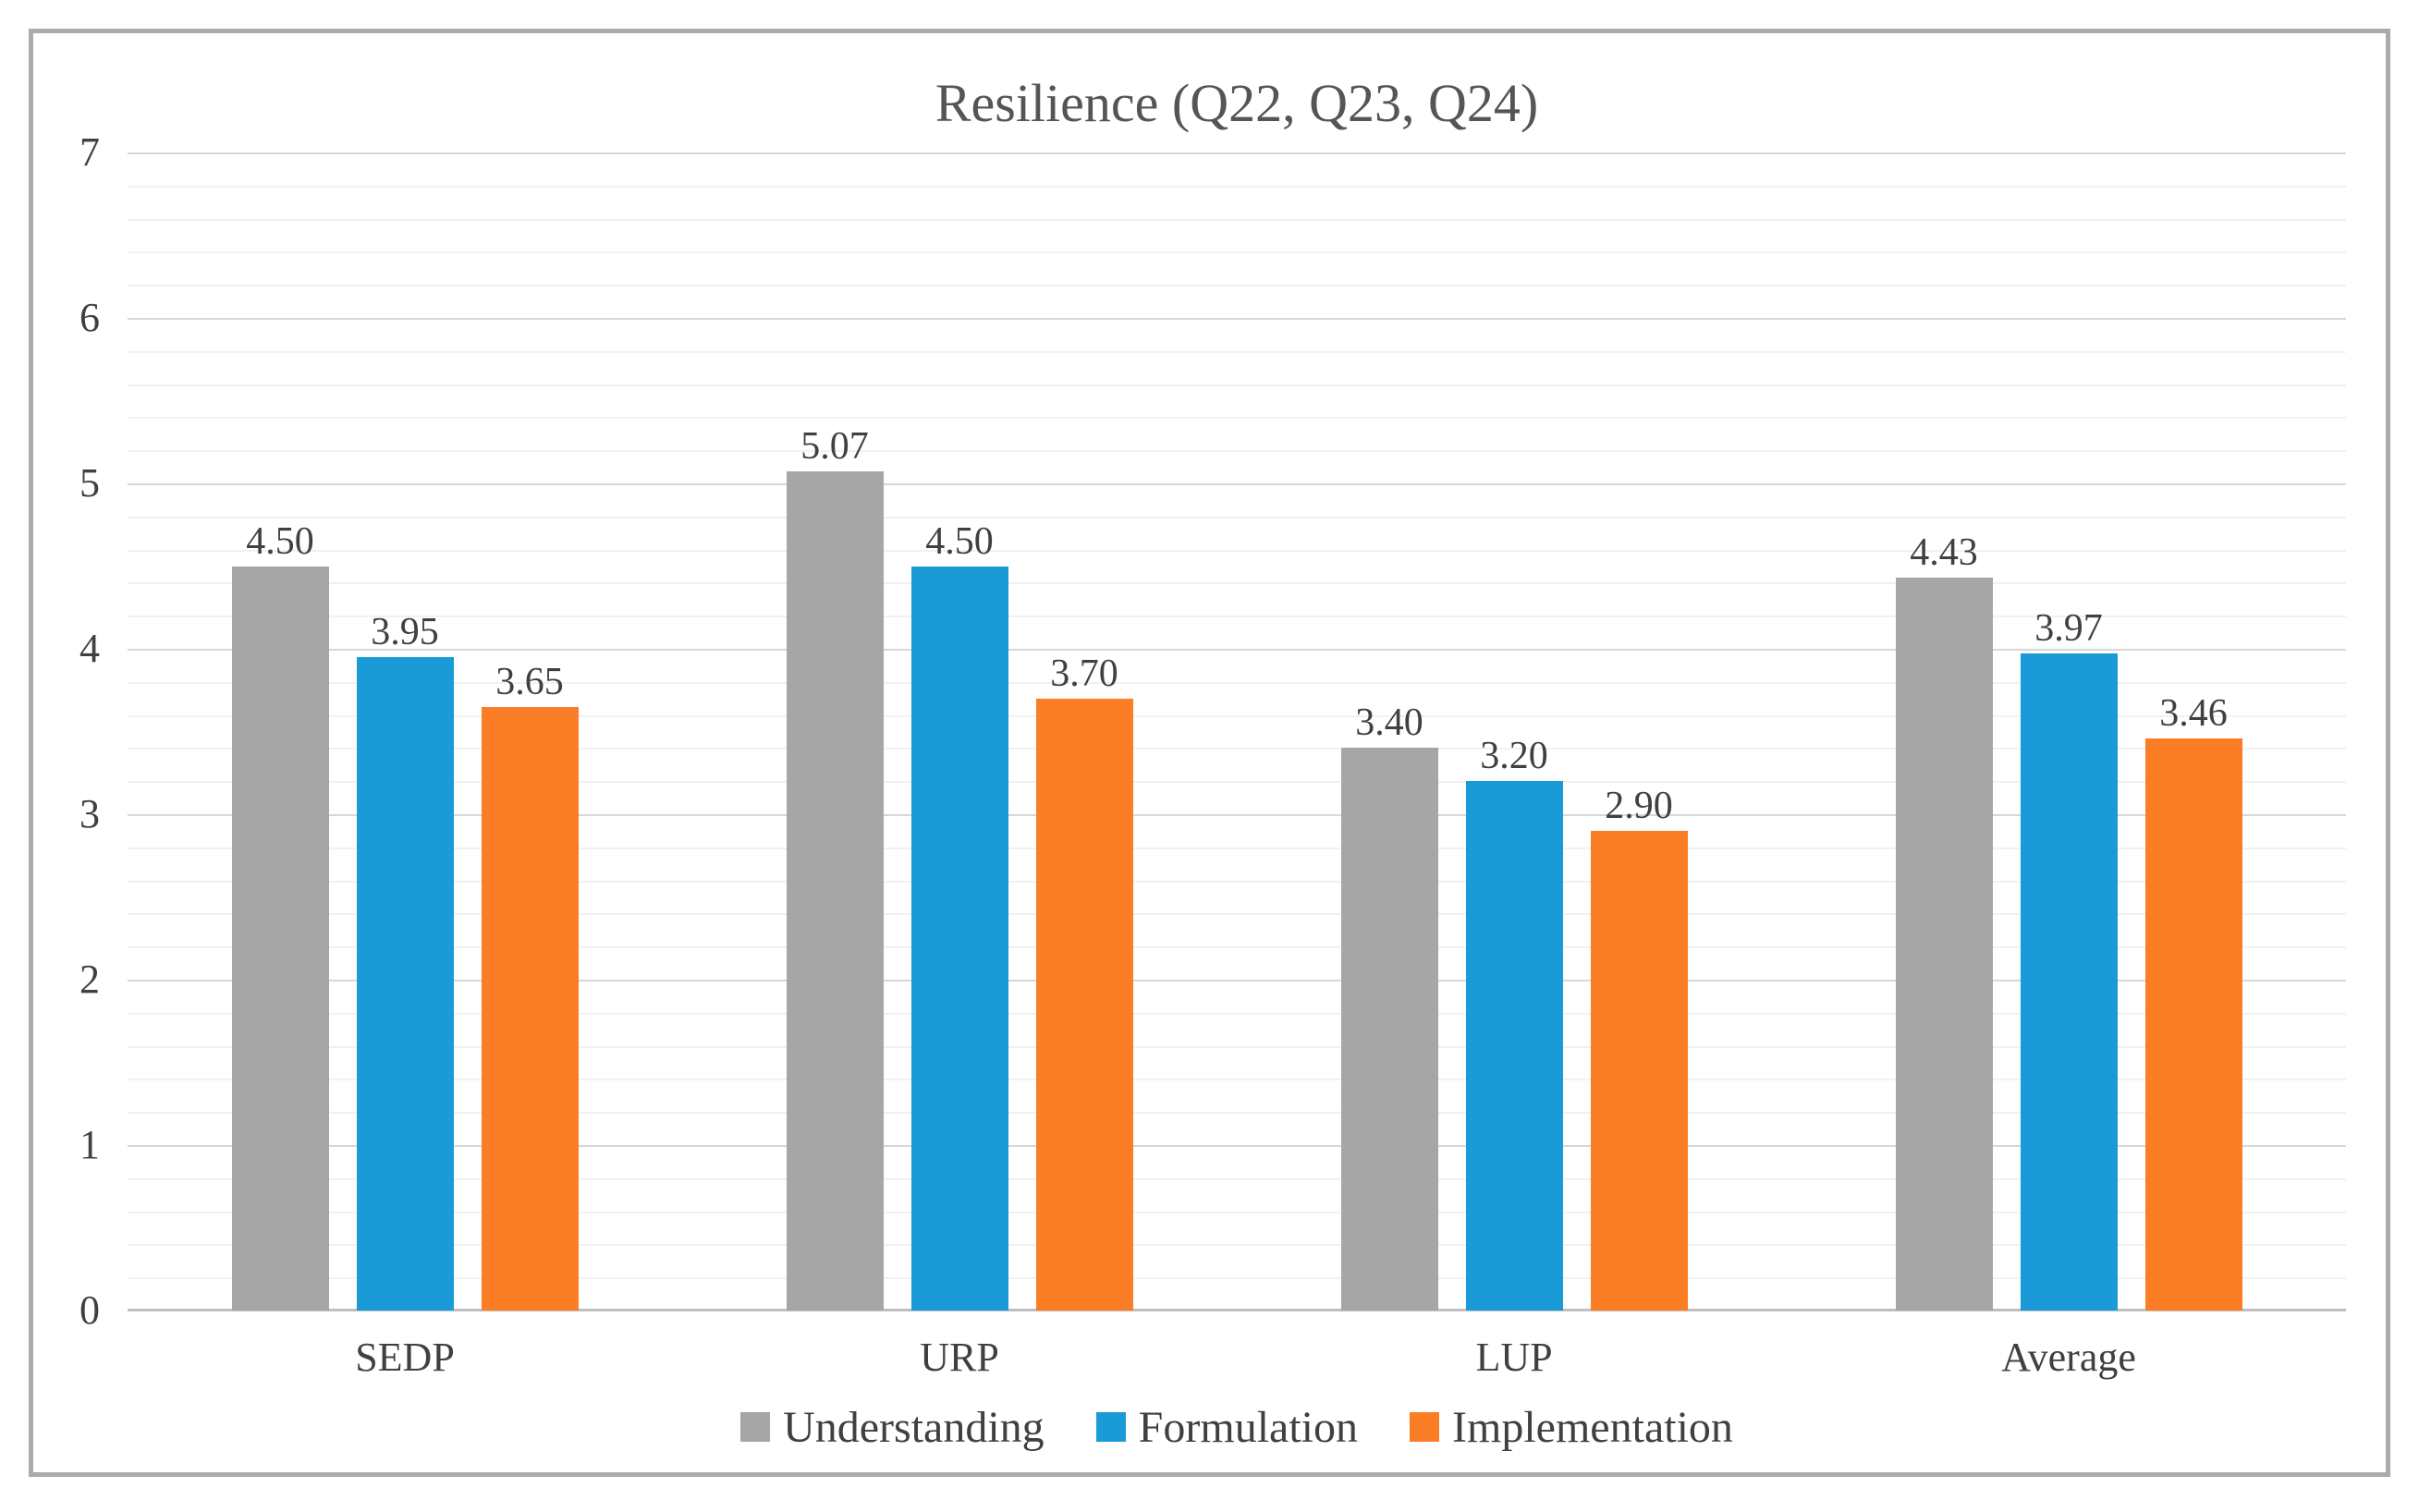  I want to click on bar-value-label: 3.95, so click(405, 632).